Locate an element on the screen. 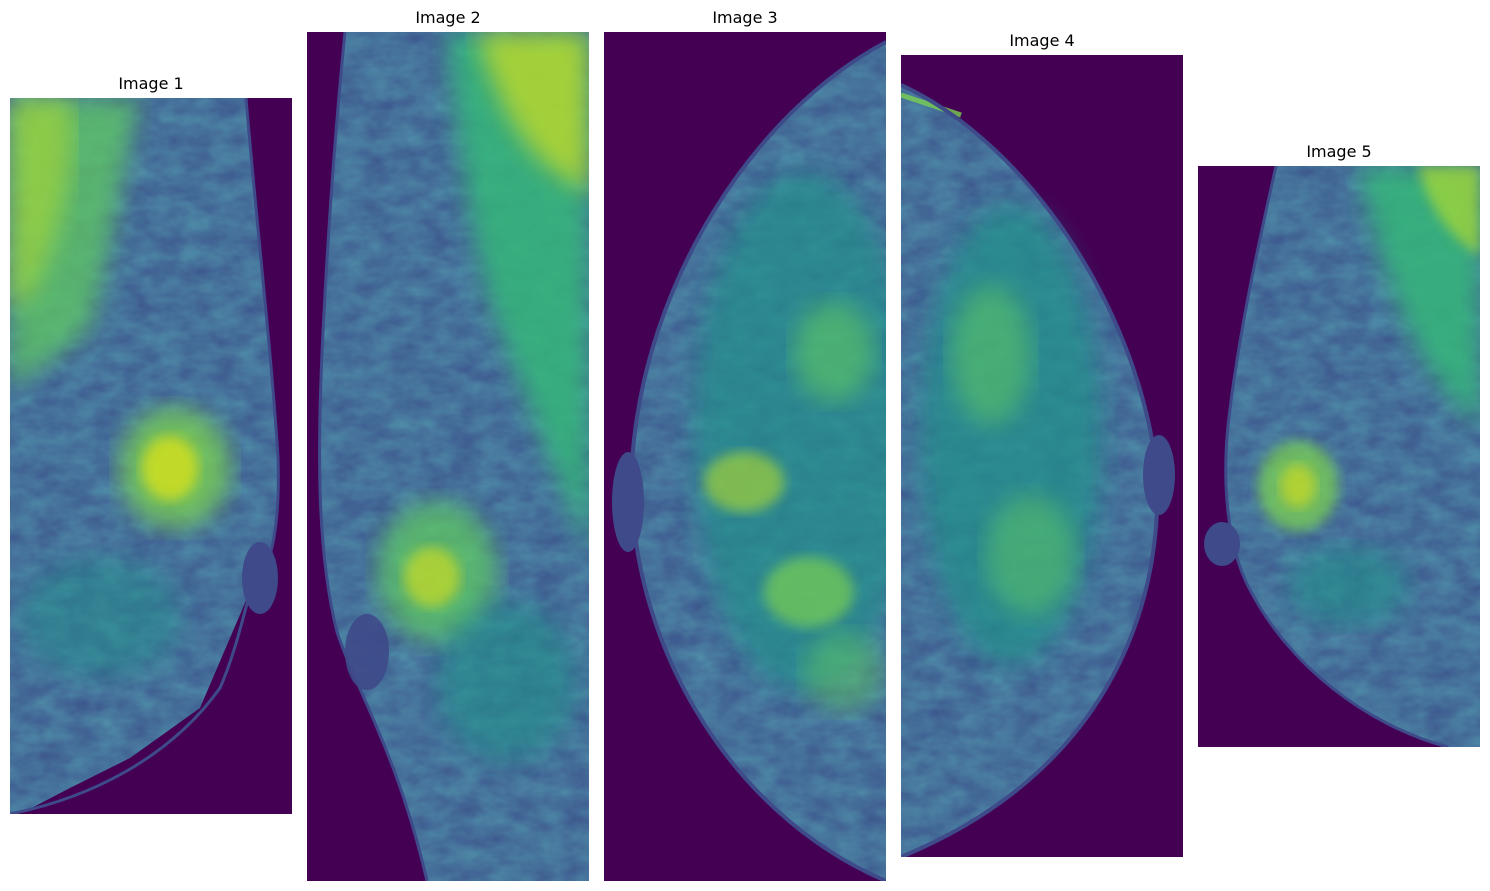 The image size is (1490, 891). panel-title-4: Image 4 is located at coordinates (1042, 40).